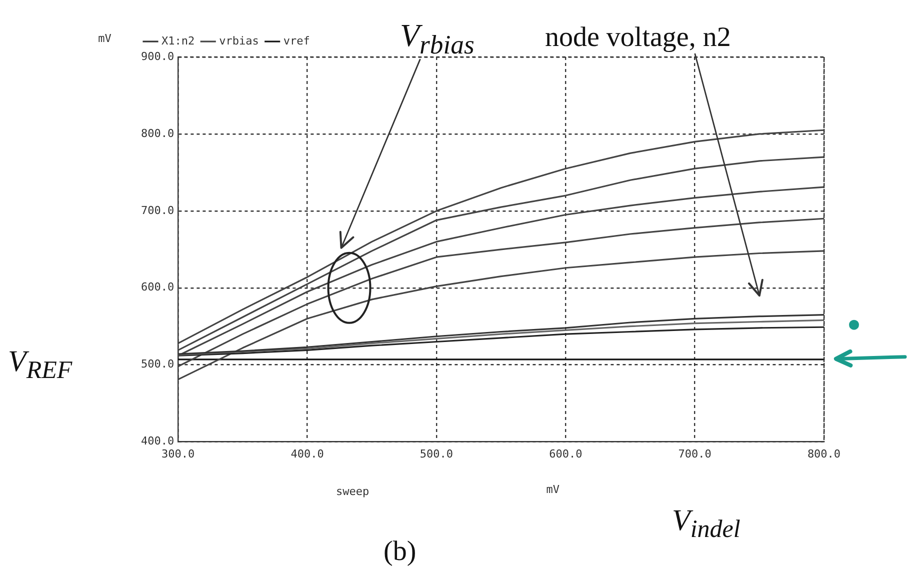 The width and height of the screenshot is (914, 585). What do you see at coordinates (239, 41) in the screenshot?
I see `legend-label: vrbias` at bounding box center [239, 41].